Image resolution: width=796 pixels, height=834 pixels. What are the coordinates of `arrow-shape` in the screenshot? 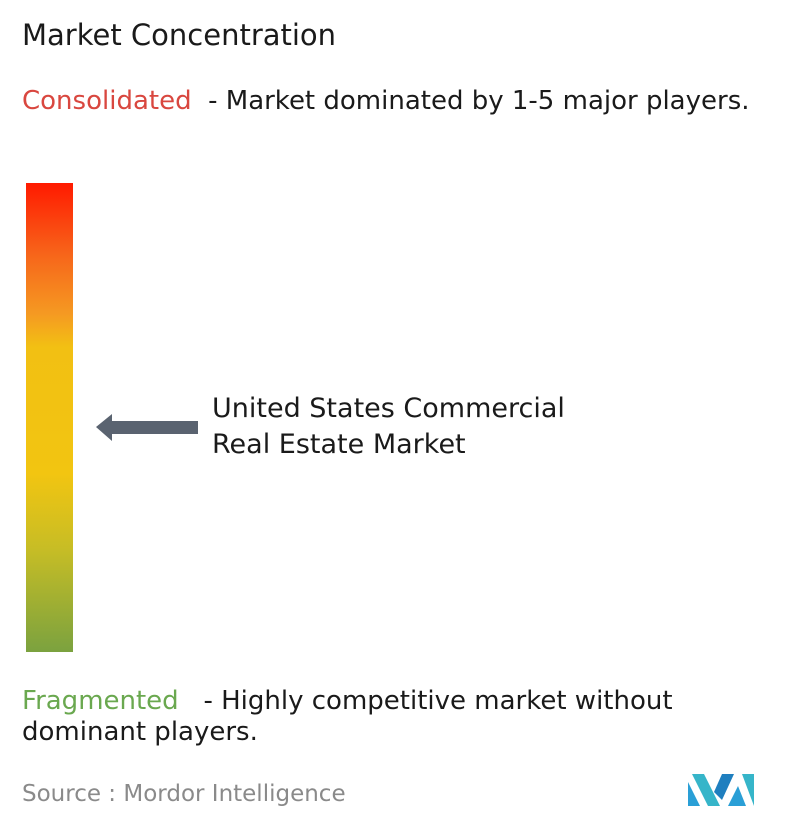 It's located at (147, 427).